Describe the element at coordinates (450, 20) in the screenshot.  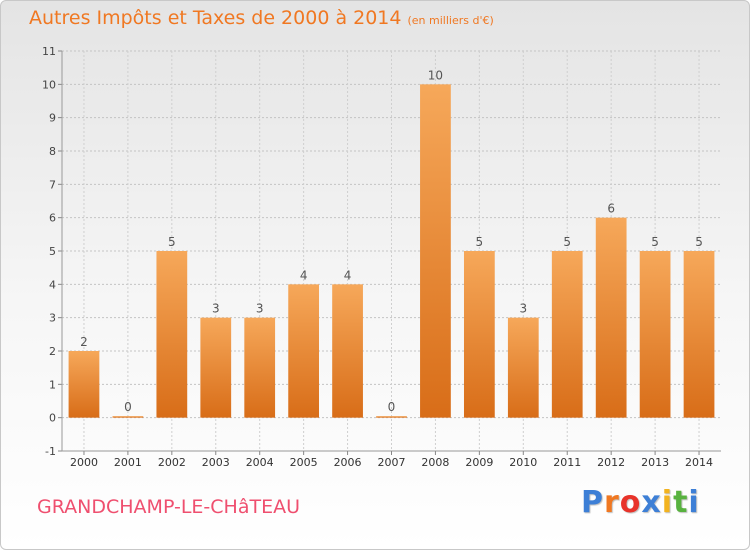
I see `chart-unit: (en milliers d'€)` at that location.